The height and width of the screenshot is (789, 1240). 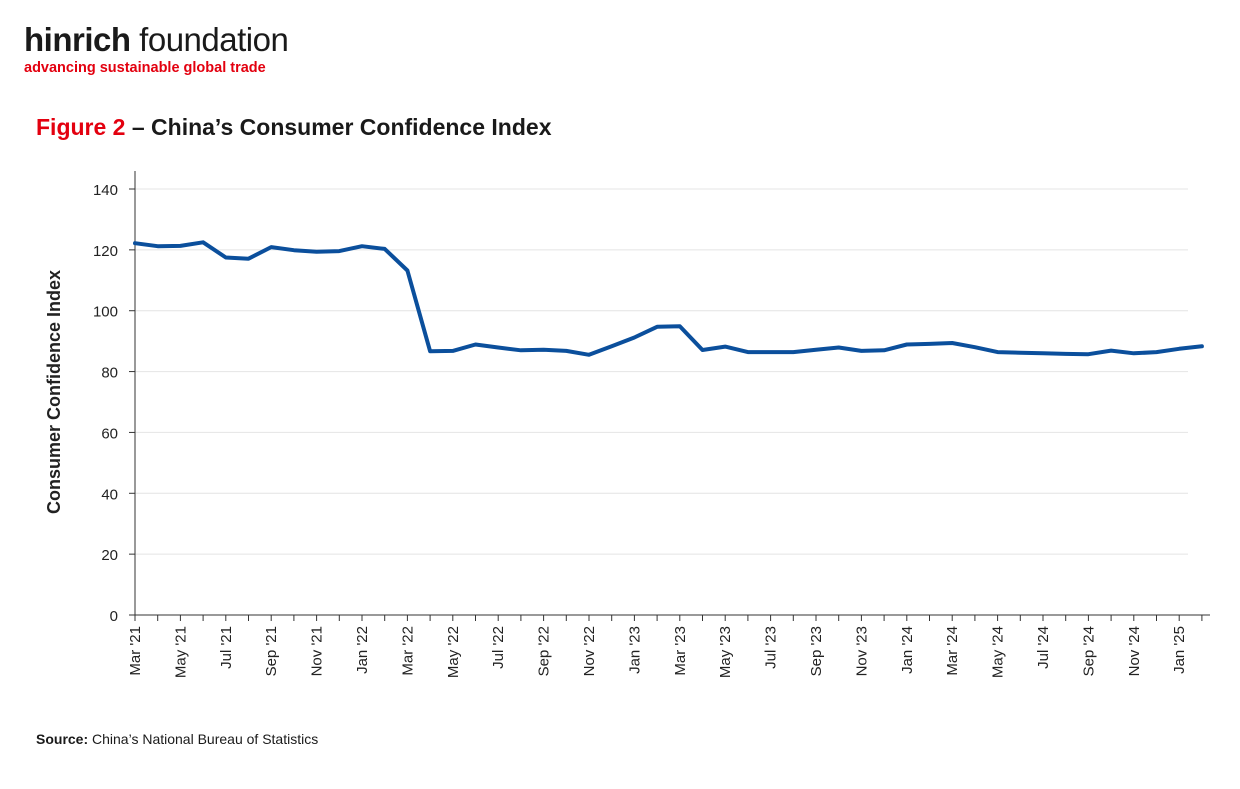 What do you see at coordinates (109, 555) in the screenshot?
I see `y-tick-label: 20` at bounding box center [109, 555].